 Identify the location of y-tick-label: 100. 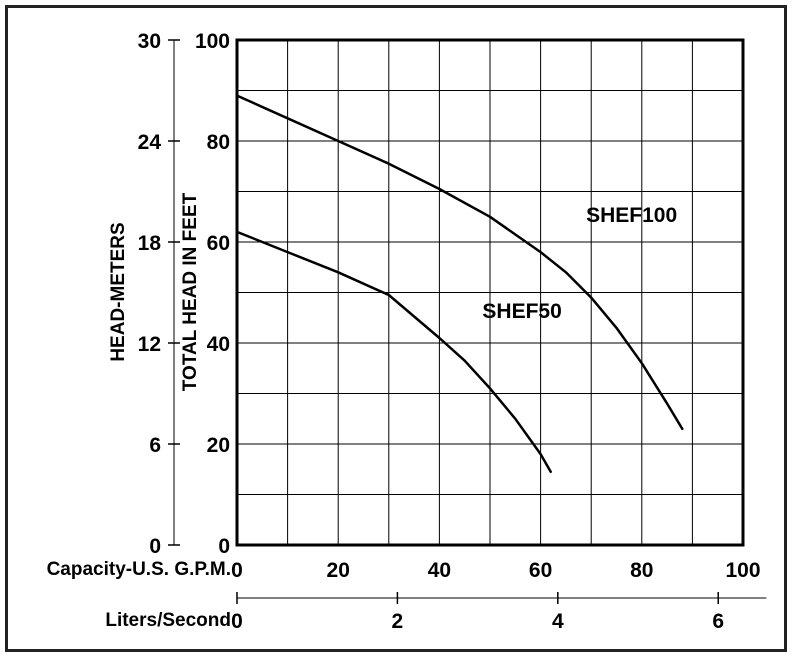
(212, 41).